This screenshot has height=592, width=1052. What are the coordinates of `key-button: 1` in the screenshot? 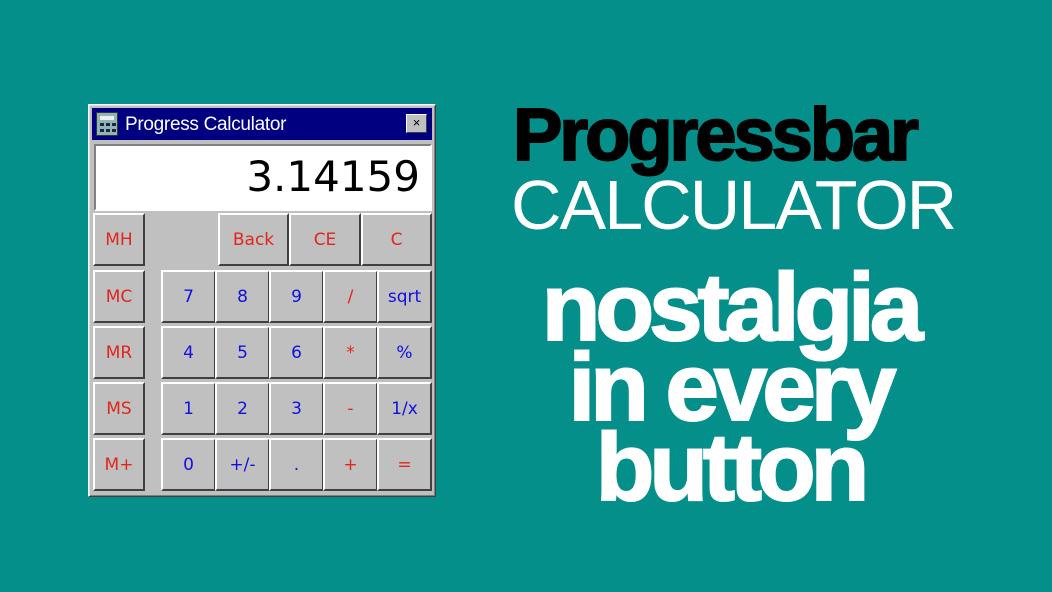 It's located at (188, 408).